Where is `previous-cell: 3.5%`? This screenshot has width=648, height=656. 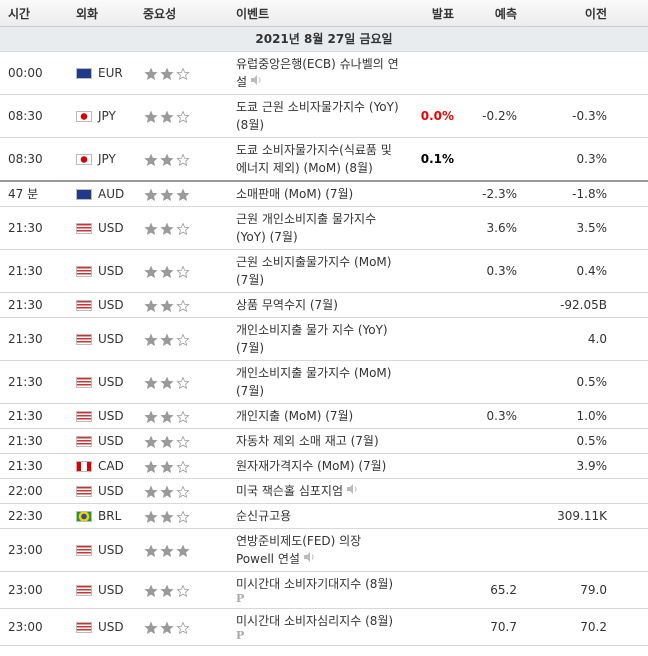
previous-cell: 3.5% is located at coordinates (570, 228).